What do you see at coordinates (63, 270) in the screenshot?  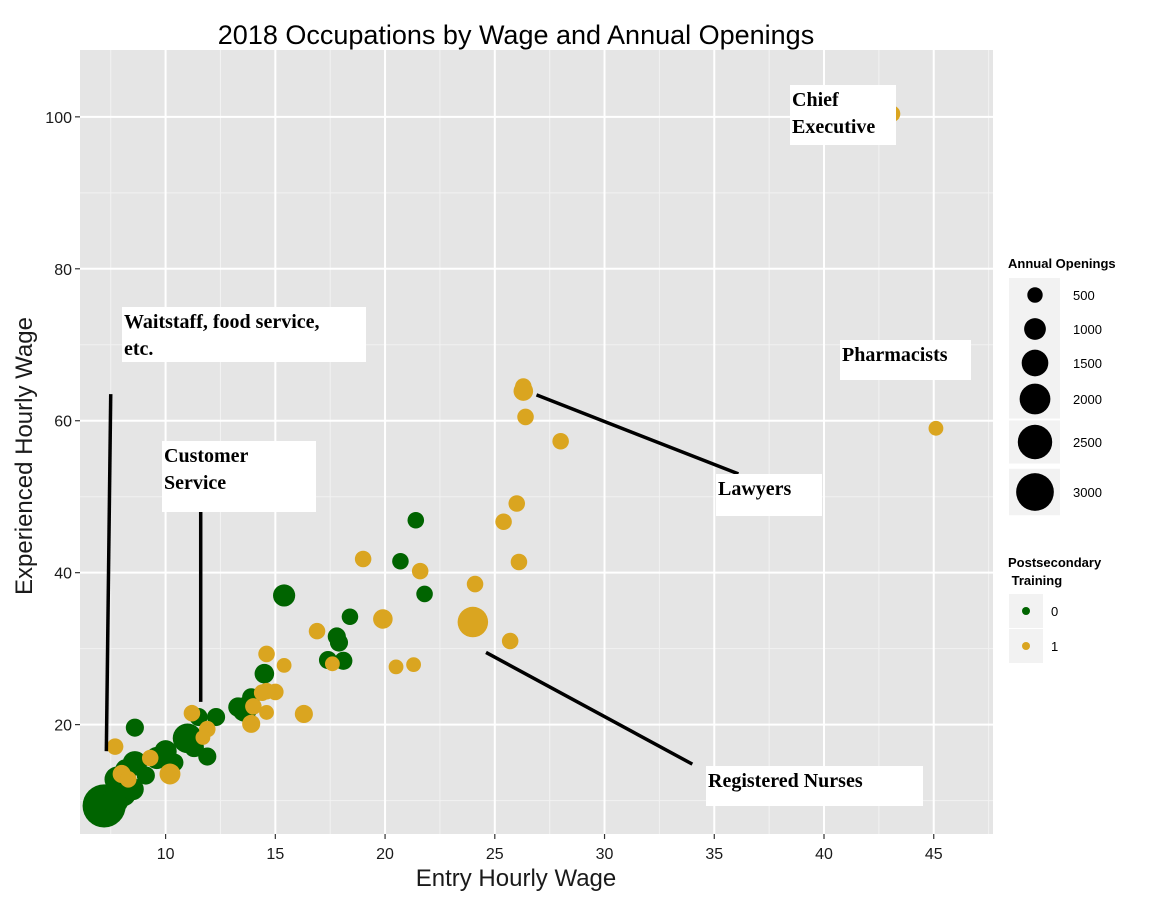 I see `y-tick-label: 80` at bounding box center [63, 270].